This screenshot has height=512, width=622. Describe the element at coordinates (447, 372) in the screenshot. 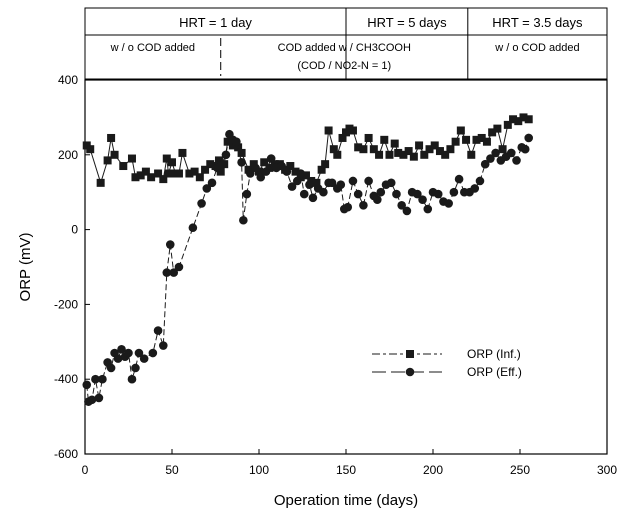

I see `legend-entry: ORP (Eff.)` at that location.